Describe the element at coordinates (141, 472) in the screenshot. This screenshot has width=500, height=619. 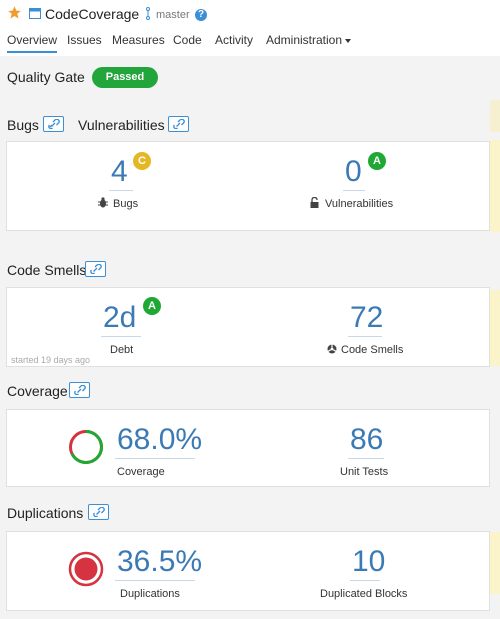
I see `coverage-label: Coverage` at that location.